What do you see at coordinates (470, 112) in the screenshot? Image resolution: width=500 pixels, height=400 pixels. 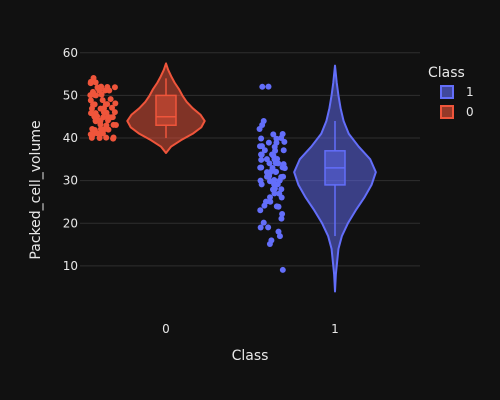 I see `legend-label: 0` at bounding box center [470, 112].